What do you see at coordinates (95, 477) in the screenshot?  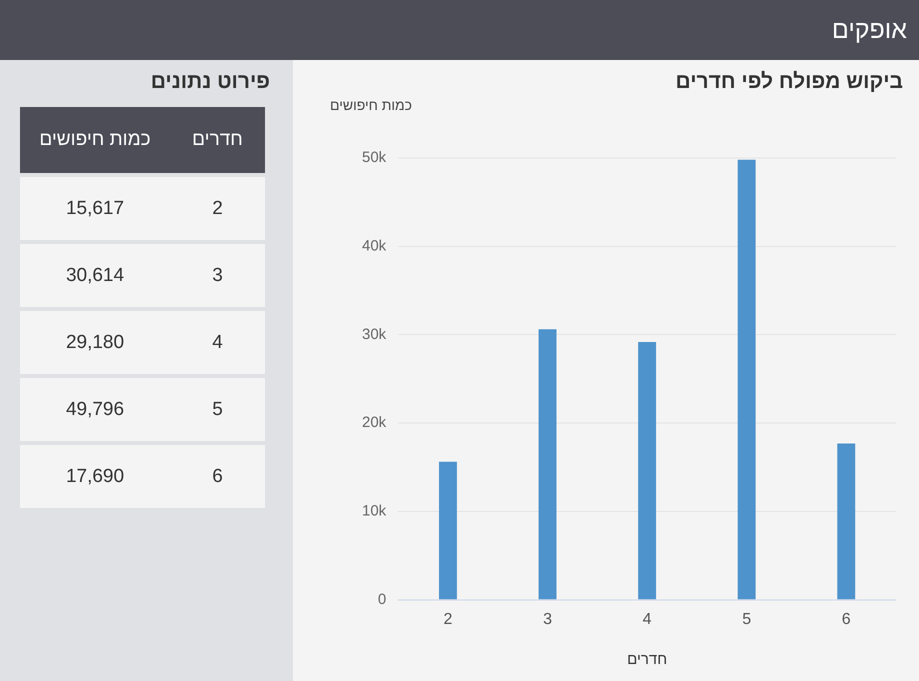 I see `data-label: 17,690` at bounding box center [95, 477].